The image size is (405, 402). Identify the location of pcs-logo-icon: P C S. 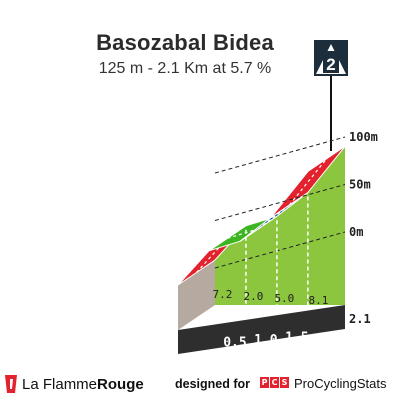
(274, 382).